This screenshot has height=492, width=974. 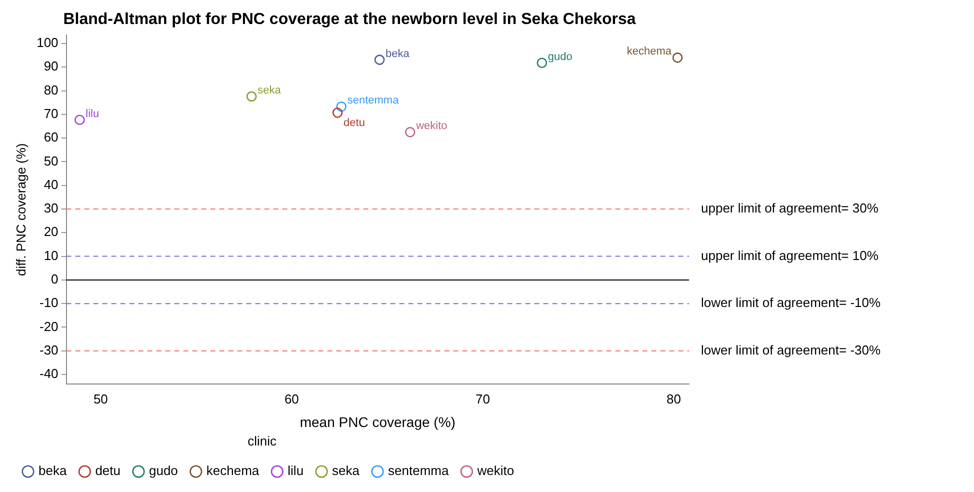 I want to click on text: lilu, so click(x=93, y=114).